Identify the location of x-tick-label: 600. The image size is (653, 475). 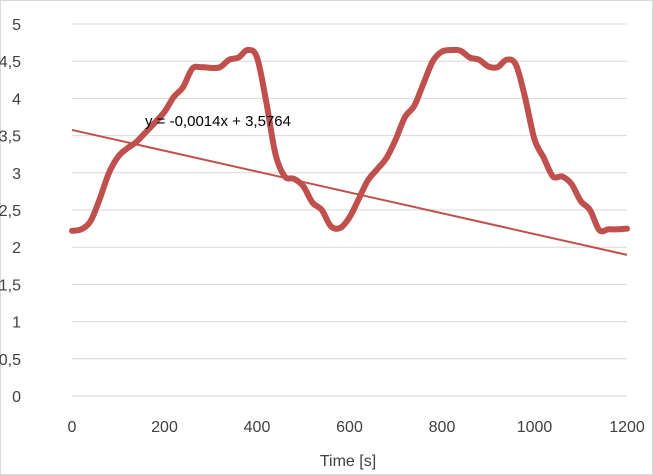
(349, 427).